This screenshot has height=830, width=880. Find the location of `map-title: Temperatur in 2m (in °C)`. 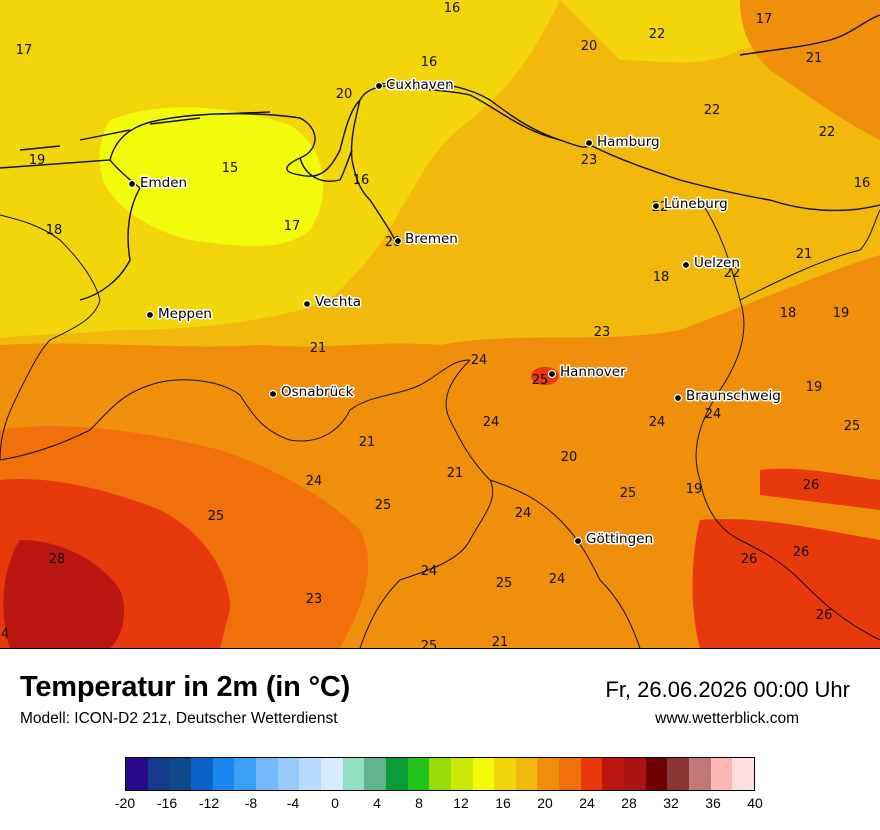

map-title: Temperatur in 2m (in °C) is located at coordinates (185, 687).